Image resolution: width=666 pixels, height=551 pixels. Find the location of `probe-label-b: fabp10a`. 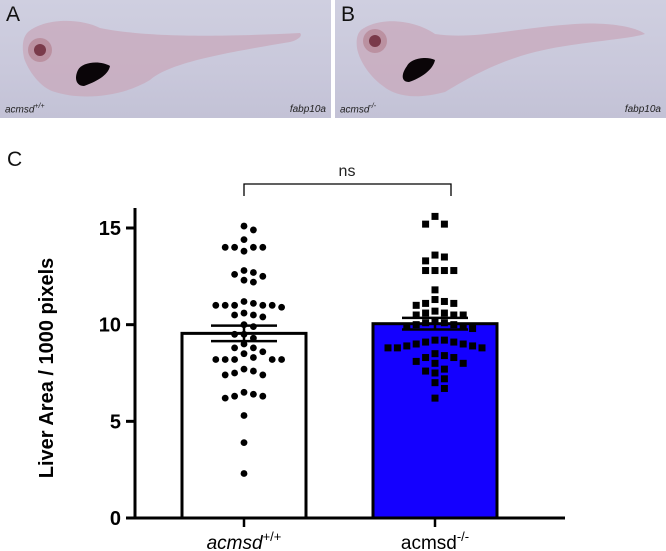

probe-label-b: fabp10a is located at coordinates (642, 109).